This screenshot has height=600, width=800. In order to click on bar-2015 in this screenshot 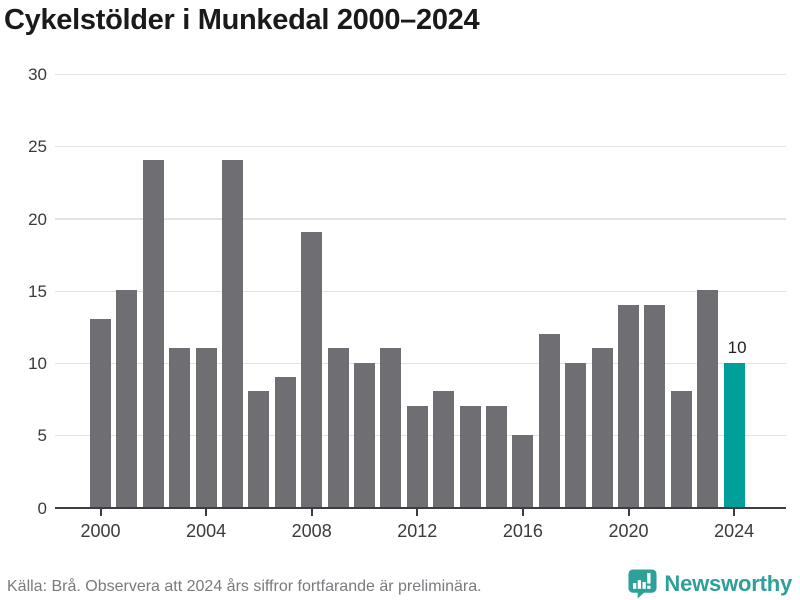, I will do `click(496, 456)`.